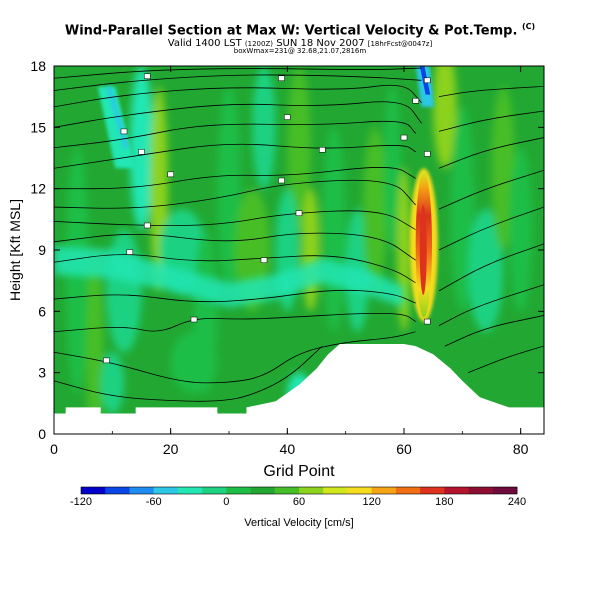 This screenshot has width=600, height=600. What do you see at coordinates (204, 43) in the screenshot?
I see `subtitle-valid: Valid 1400 LST` at bounding box center [204, 43].